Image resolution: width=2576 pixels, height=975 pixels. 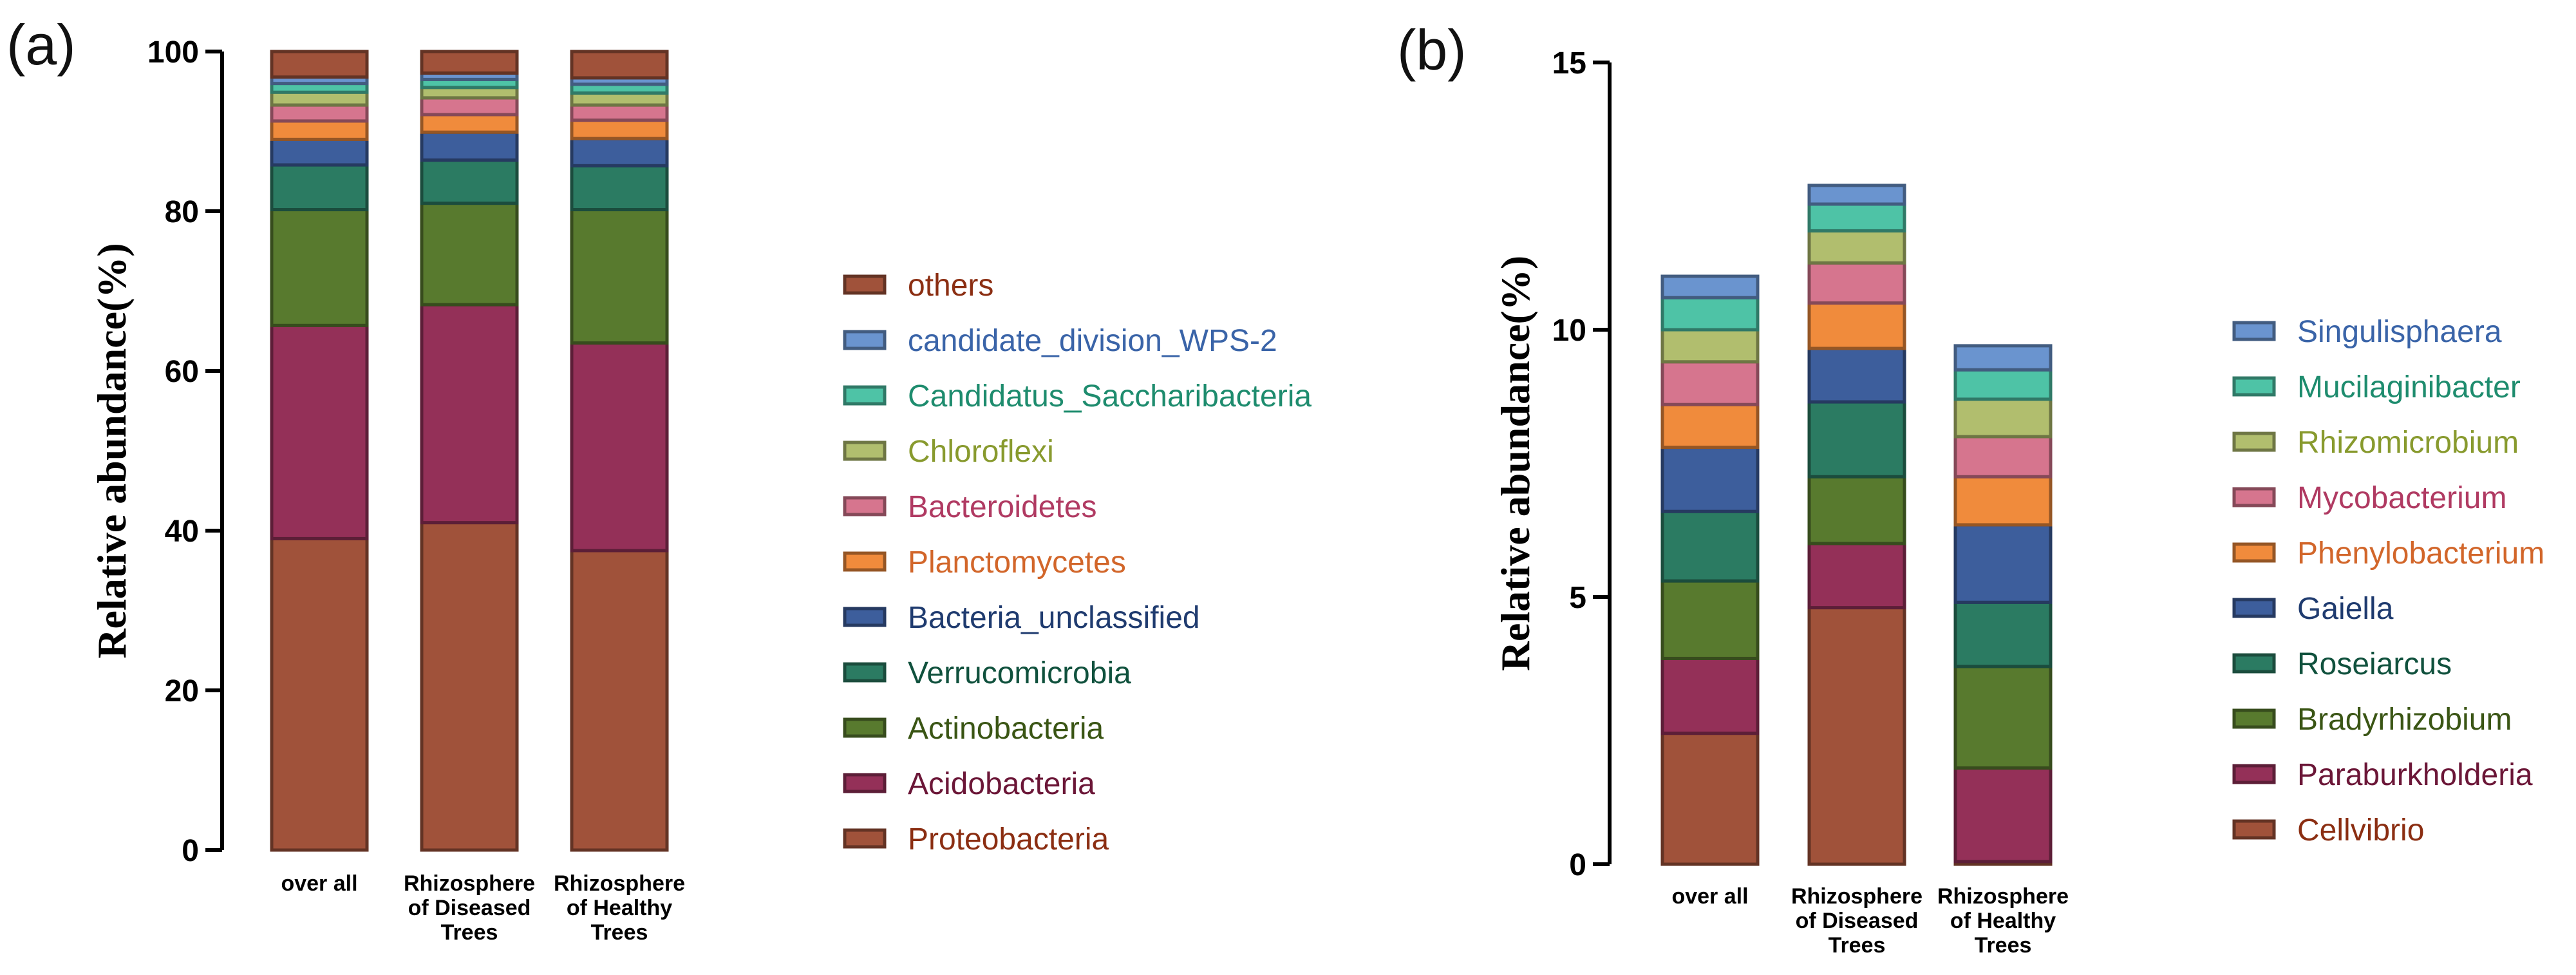 I want to click on legend-label: Verrucomicrobia, so click(x=1019, y=673).